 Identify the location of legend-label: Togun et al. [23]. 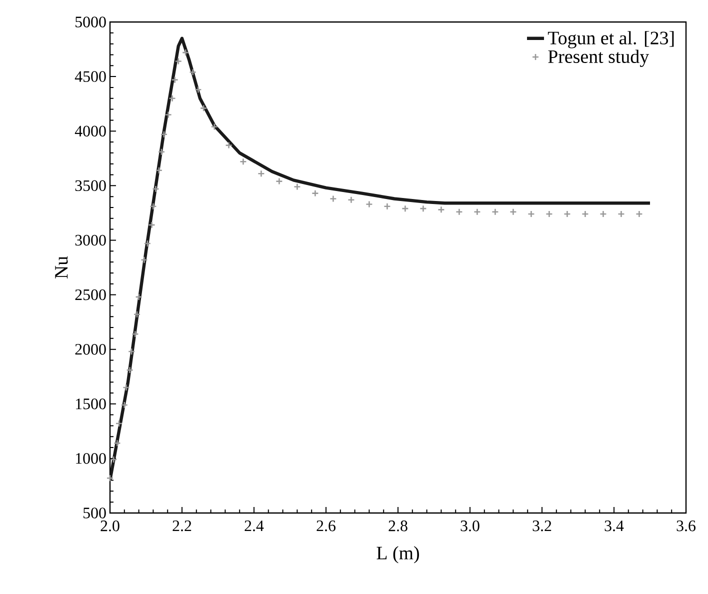
(611, 39).